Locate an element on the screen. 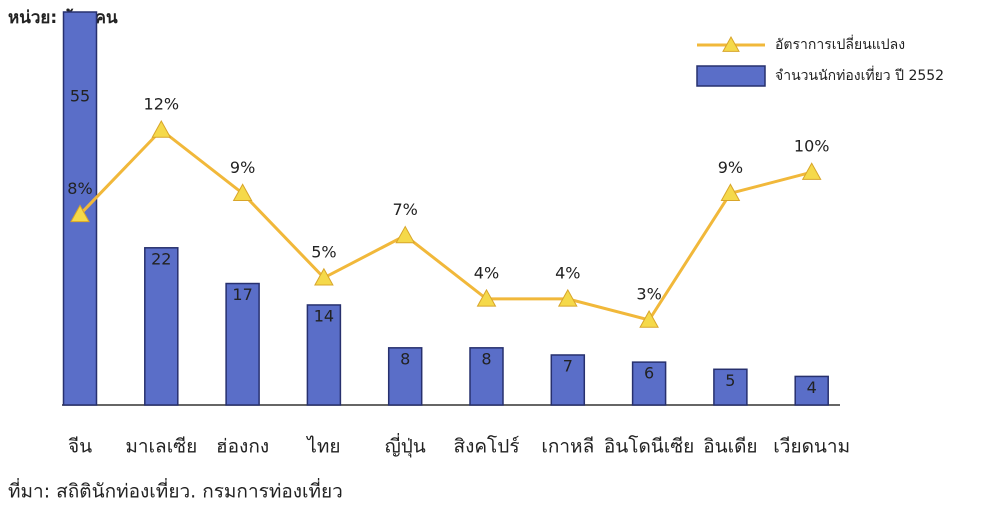 This screenshot has height=509, width=990. legend-label: อัตราการเปลี่ยนแปลง is located at coordinates (840, 44).